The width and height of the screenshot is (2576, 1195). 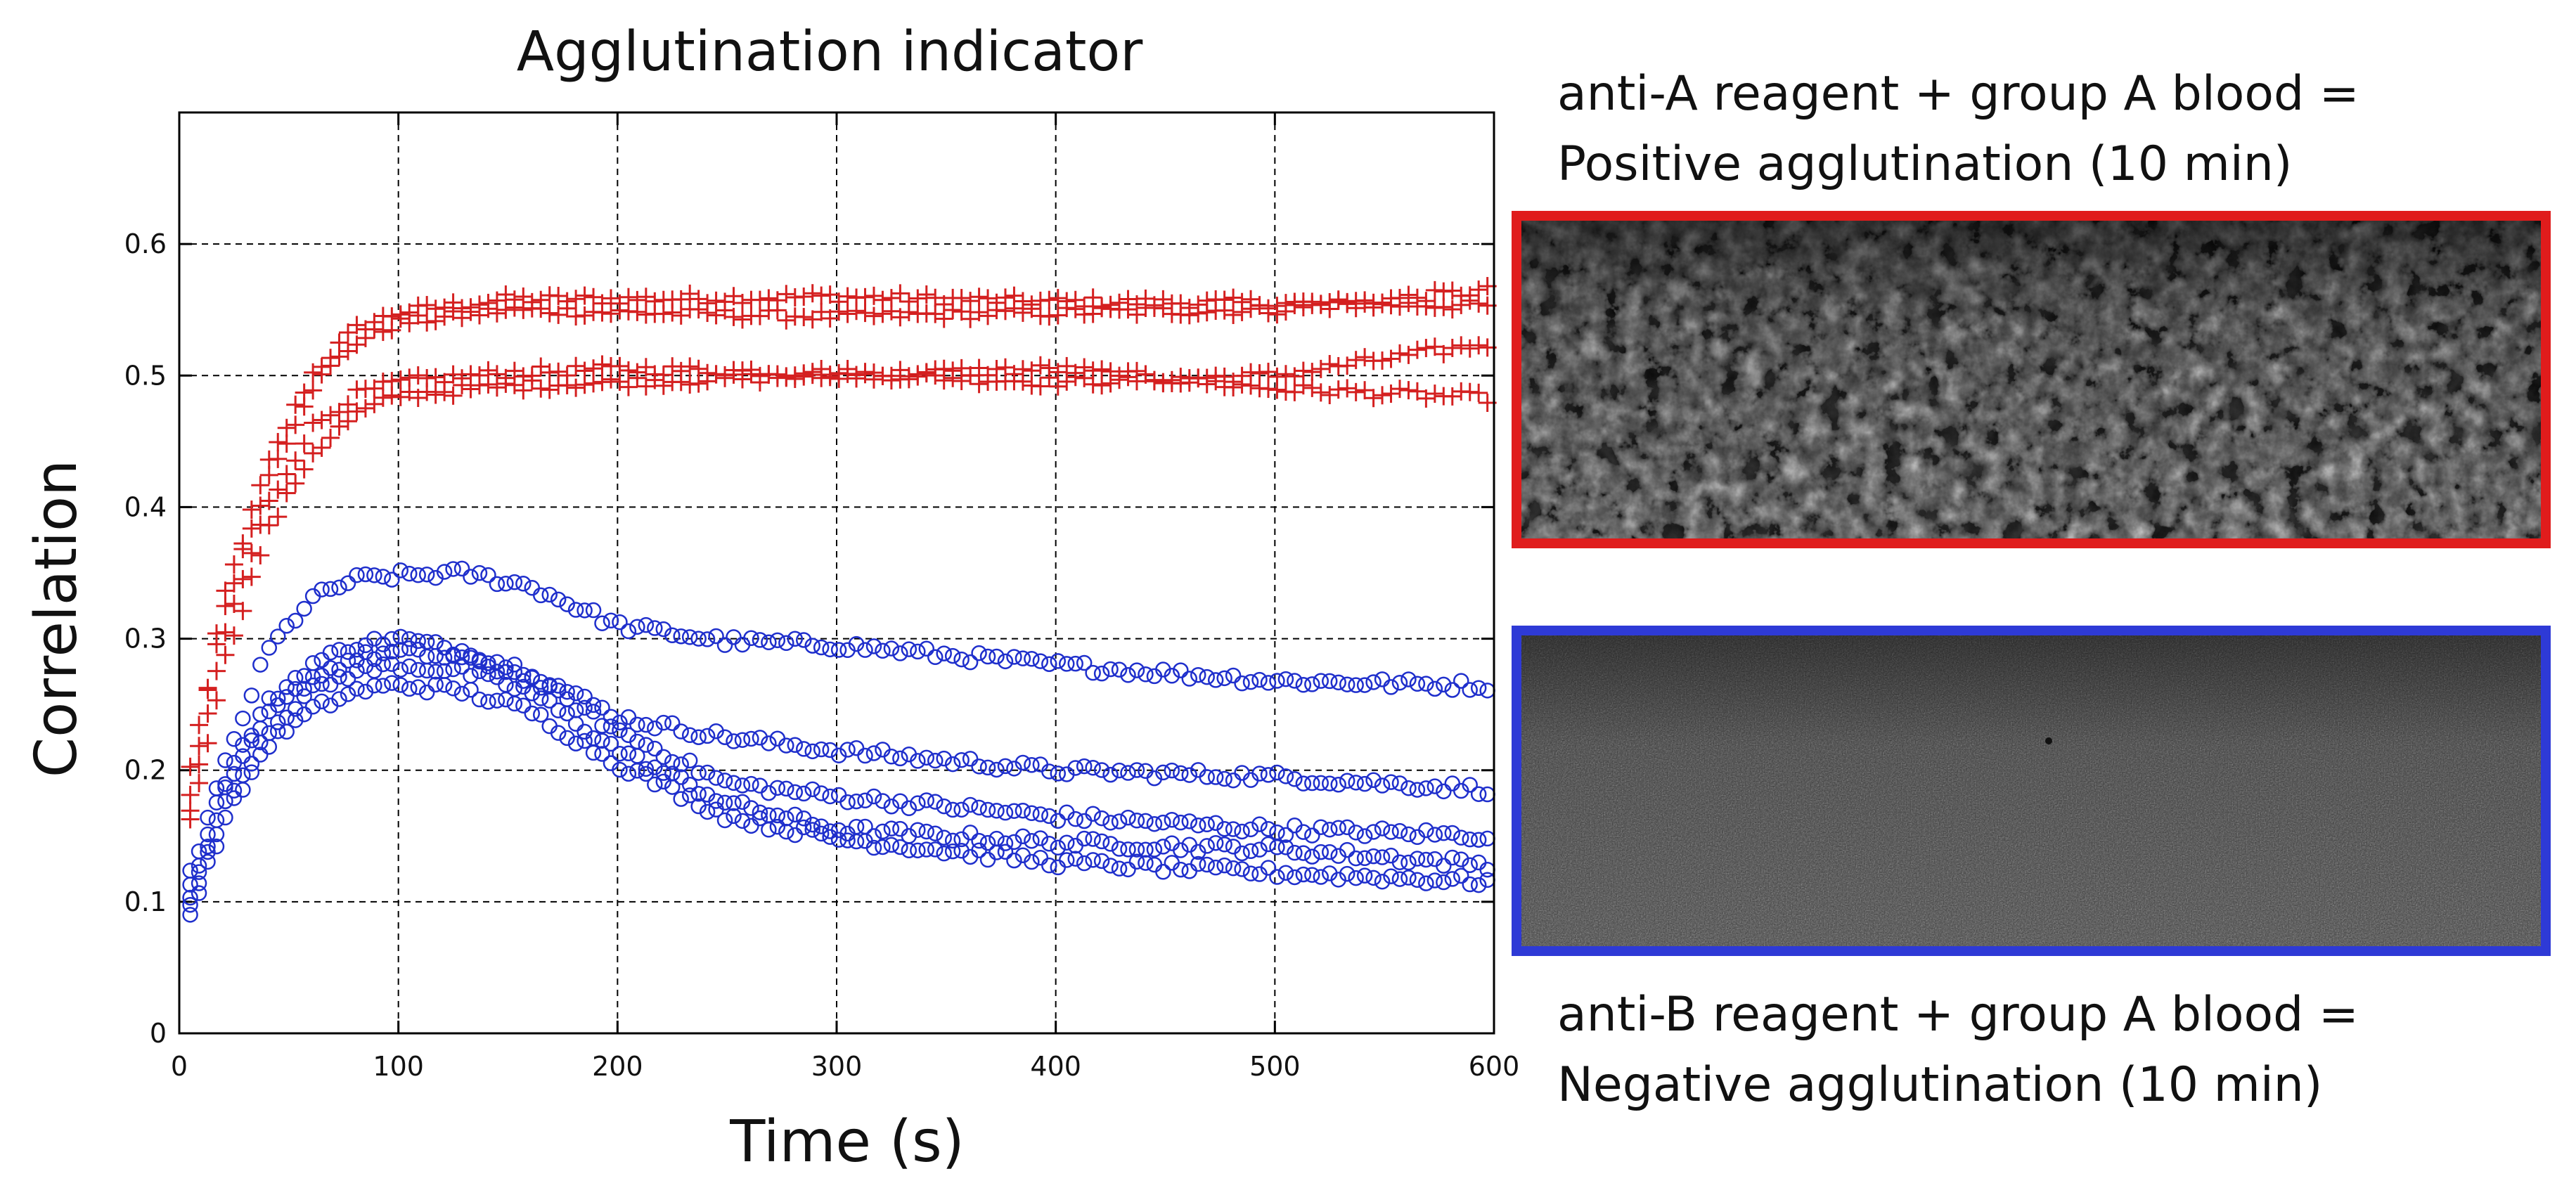 What do you see at coordinates (1958, 1014) in the screenshot?
I see `negative-caption-line1: anti-B reagent + group A blood =` at bounding box center [1958, 1014].